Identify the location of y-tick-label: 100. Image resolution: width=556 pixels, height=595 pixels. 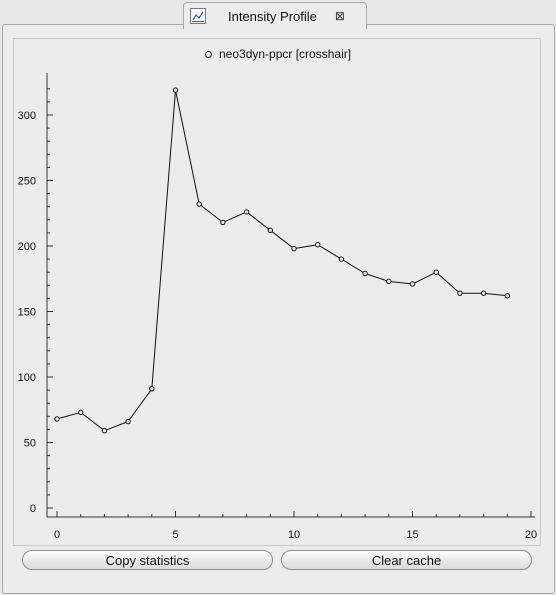
(27, 378).